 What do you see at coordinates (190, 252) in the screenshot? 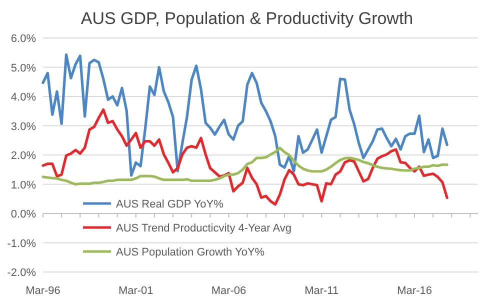
I see `legend-label: AUS Population Growth YoY%` at bounding box center [190, 252].